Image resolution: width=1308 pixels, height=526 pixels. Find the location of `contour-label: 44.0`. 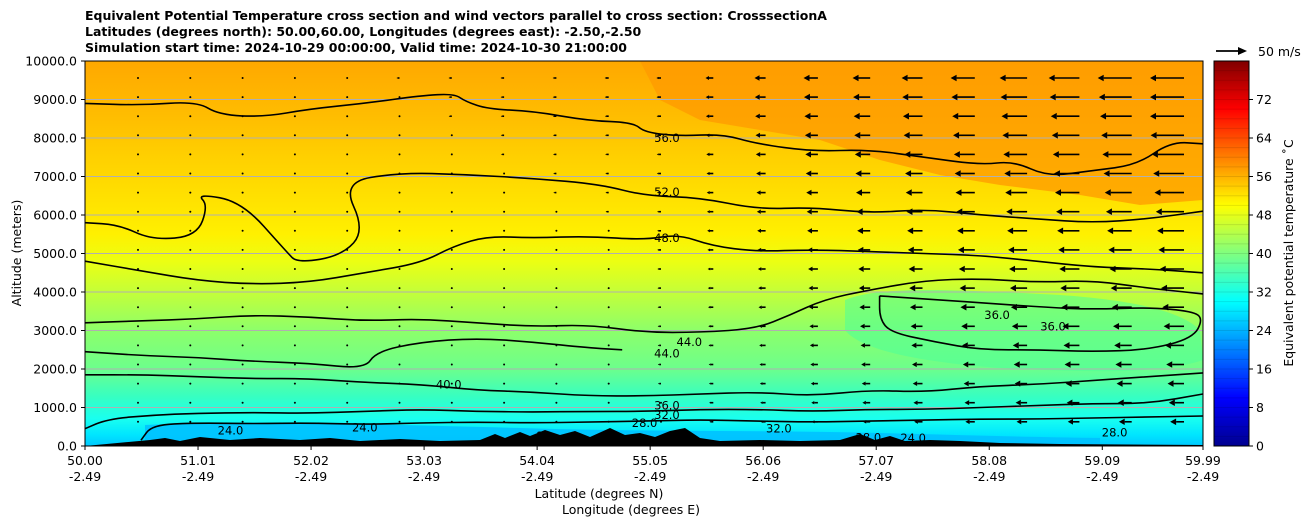

contour-label: 44.0 is located at coordinates (667, 353).